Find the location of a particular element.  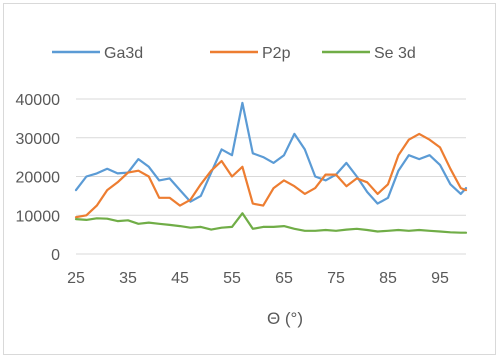

legend: Ga3d P2p Se 3d is located at coordinates (234, 53).